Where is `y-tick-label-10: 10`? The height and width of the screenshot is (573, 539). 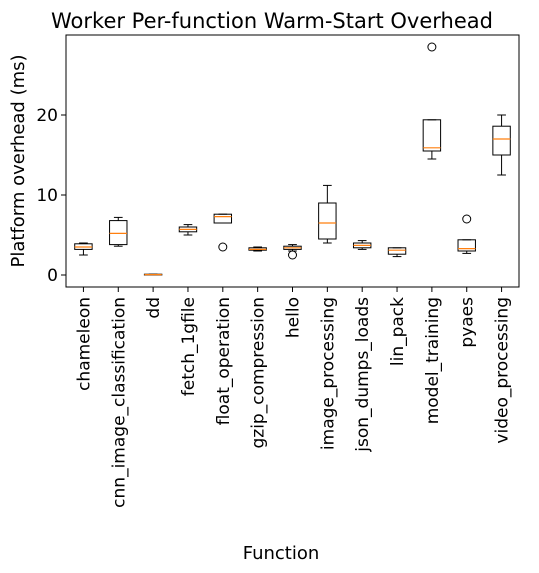
y-tick-label-10: 10 is located at coordinates (47, 196).